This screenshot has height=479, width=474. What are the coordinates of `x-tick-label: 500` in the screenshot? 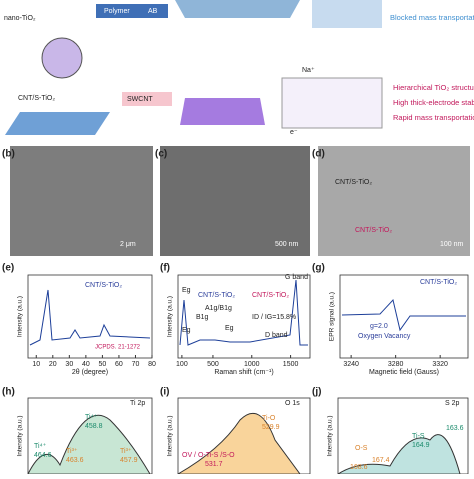 It's located at (213, 364).